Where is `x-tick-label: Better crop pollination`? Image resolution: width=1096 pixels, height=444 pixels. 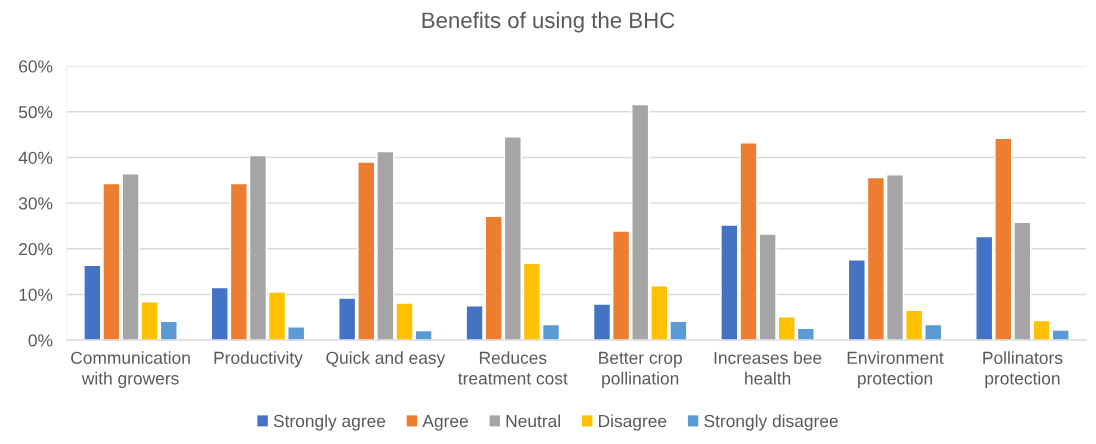
x-tick-label: Better crop pollination is located at coordinates (640, 369).